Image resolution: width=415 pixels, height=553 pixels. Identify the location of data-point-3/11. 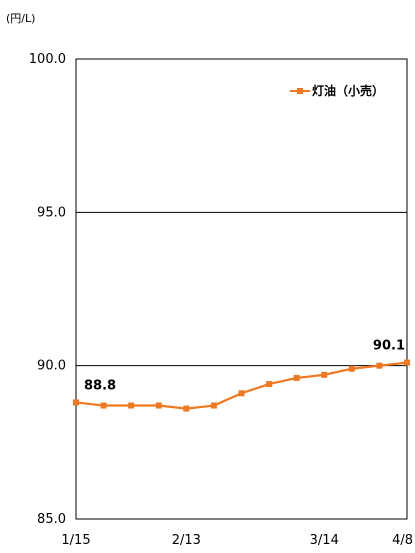
(297, 378).